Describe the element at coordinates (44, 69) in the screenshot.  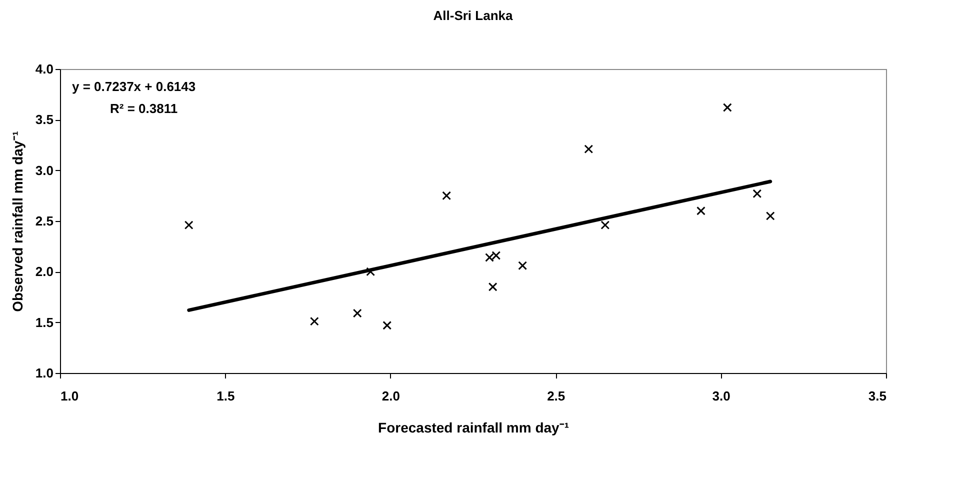
I see `y-tick-label: 4.0` at that location.